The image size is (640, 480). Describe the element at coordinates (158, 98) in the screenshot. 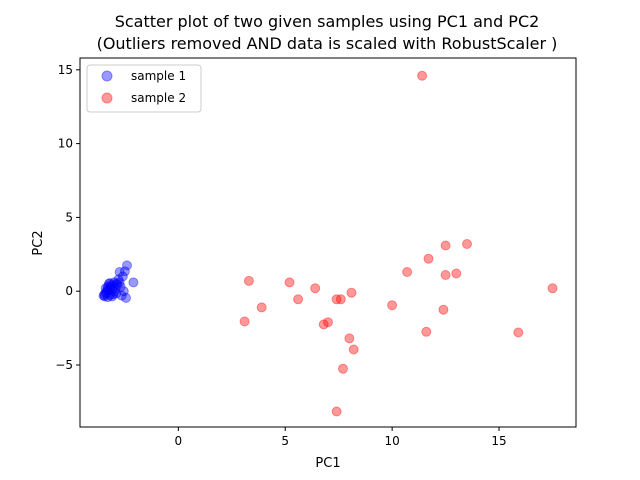

I see `legend-label-sample-2: sample 2` at that location.